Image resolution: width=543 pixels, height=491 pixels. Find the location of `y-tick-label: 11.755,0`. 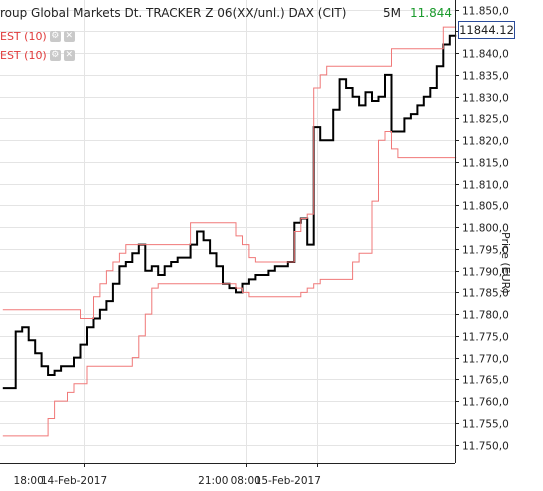

y-tick-label: 11.755,0 is located at coordinates (485, 425).